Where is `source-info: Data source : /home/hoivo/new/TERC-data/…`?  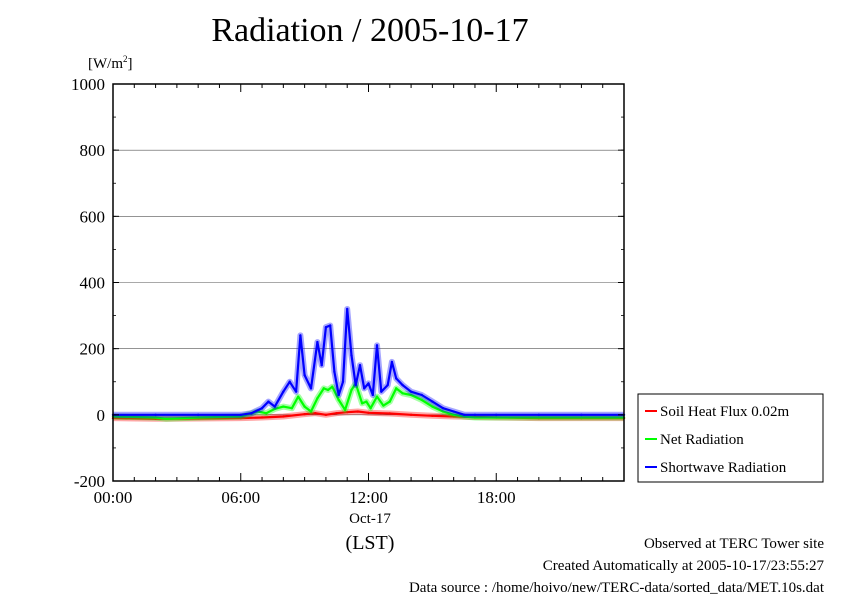
source-info: Data source : /home/hoivo/new/TERC-data/… is located at coordinates (616, 588).